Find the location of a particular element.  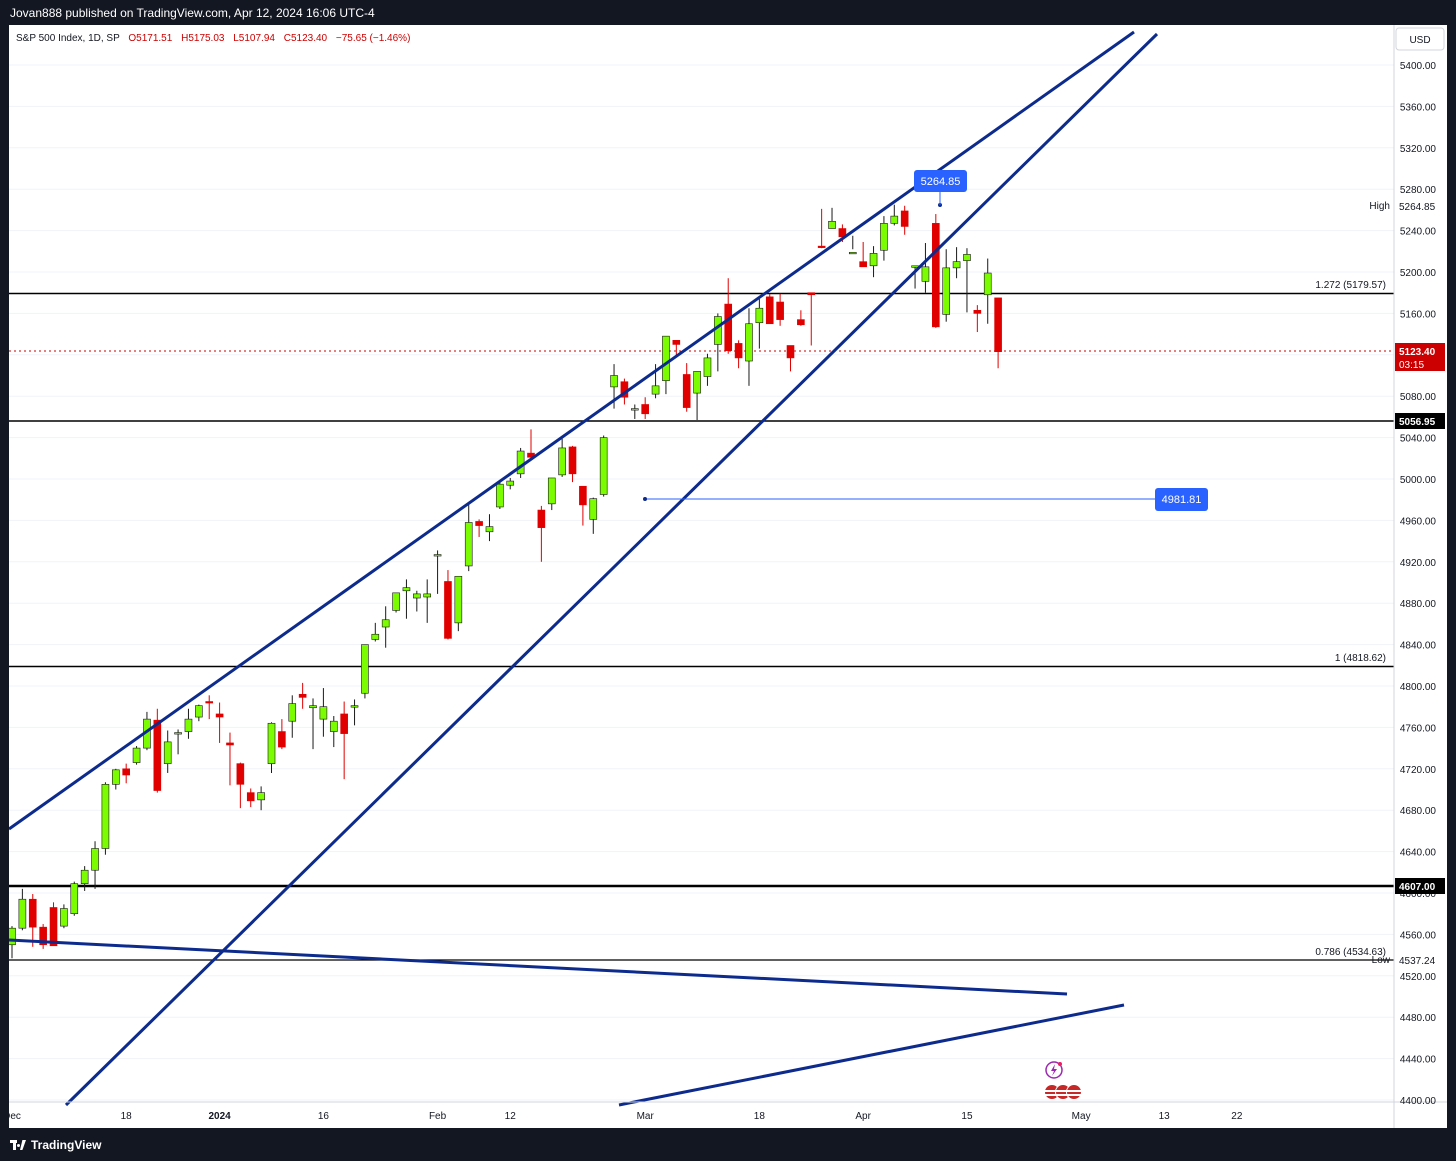

price-tick-label: 5080.00 is located at coordinates (1418, 397).